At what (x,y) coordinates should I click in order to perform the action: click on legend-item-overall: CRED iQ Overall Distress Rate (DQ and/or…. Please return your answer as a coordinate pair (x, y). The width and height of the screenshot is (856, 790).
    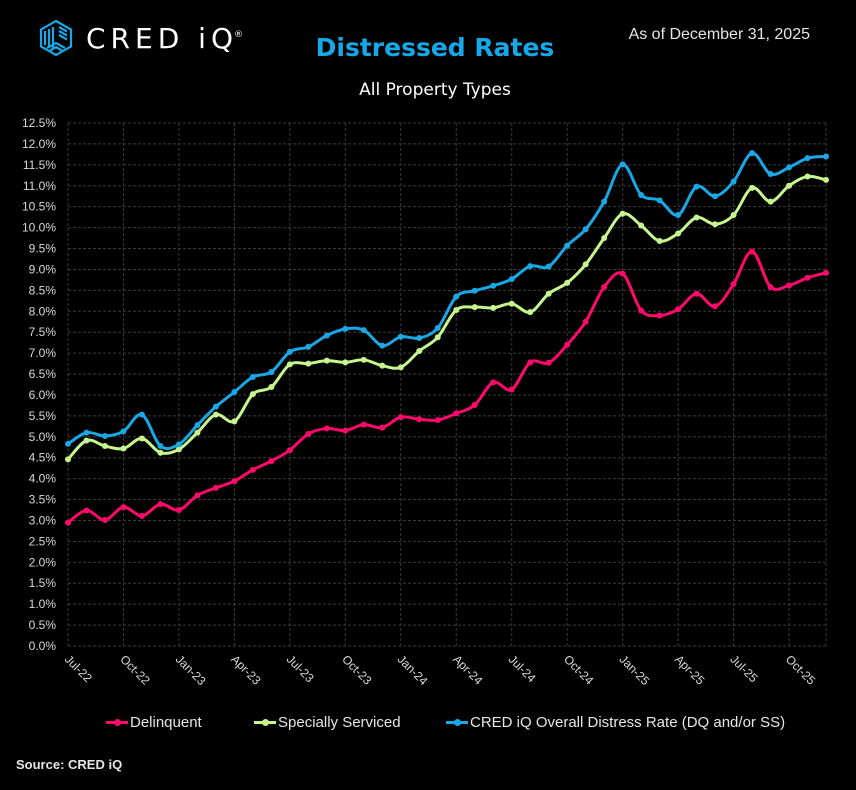
    Looking at the image, I should click on (615, 722).